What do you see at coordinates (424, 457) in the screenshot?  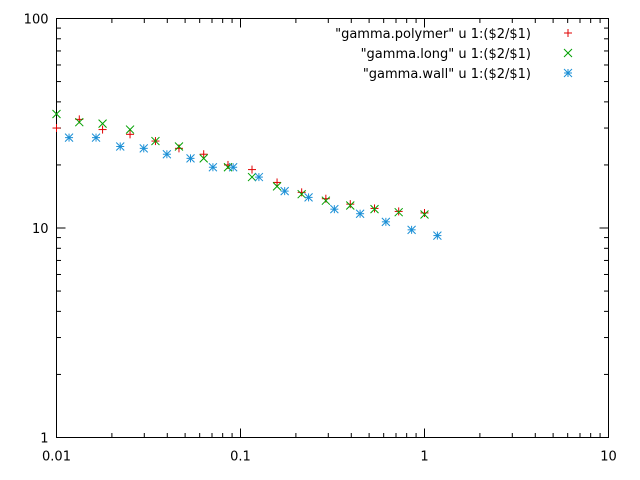 I see `x-tick-label: 1` at bounding box center [424, 457].